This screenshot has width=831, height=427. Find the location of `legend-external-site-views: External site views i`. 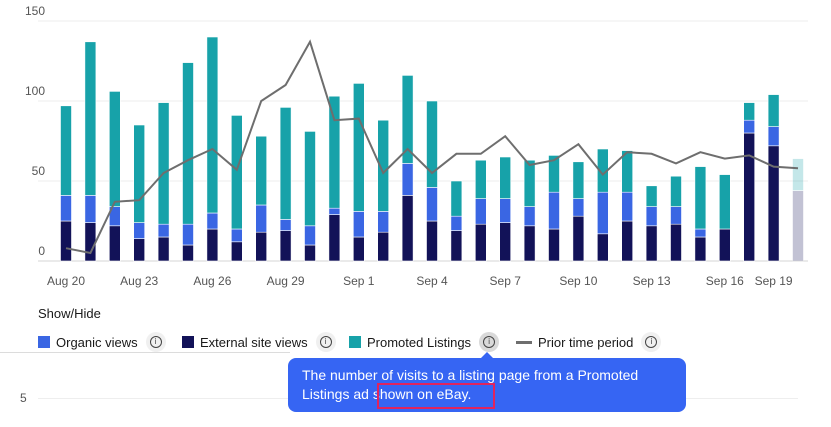

legend-external-site-views: External site views i is located at coordinates (259, 342).